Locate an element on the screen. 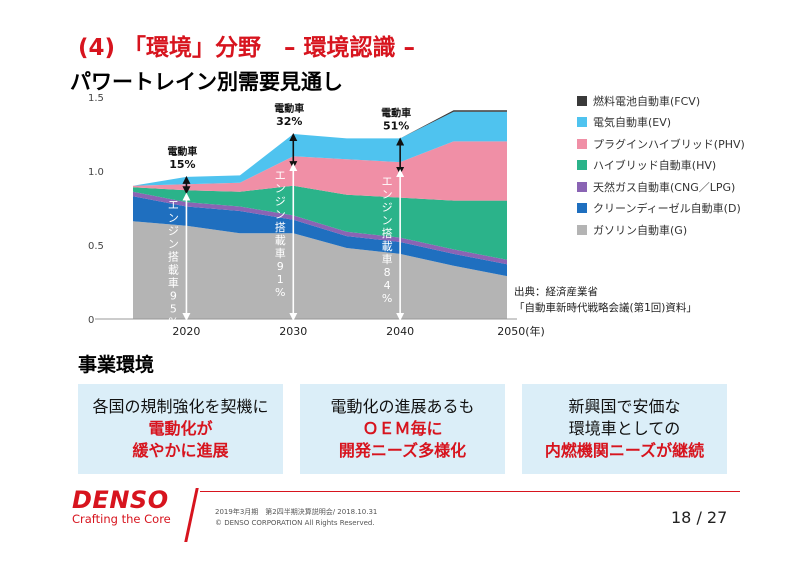  engine-share-char: 5 is located at coordinates (173, 309).